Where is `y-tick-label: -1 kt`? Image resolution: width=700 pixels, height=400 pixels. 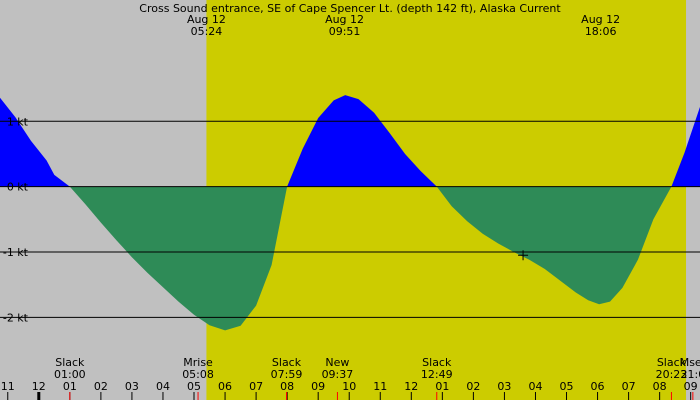 y-tick-label: -1 kt is located at coordinates (16, 252).